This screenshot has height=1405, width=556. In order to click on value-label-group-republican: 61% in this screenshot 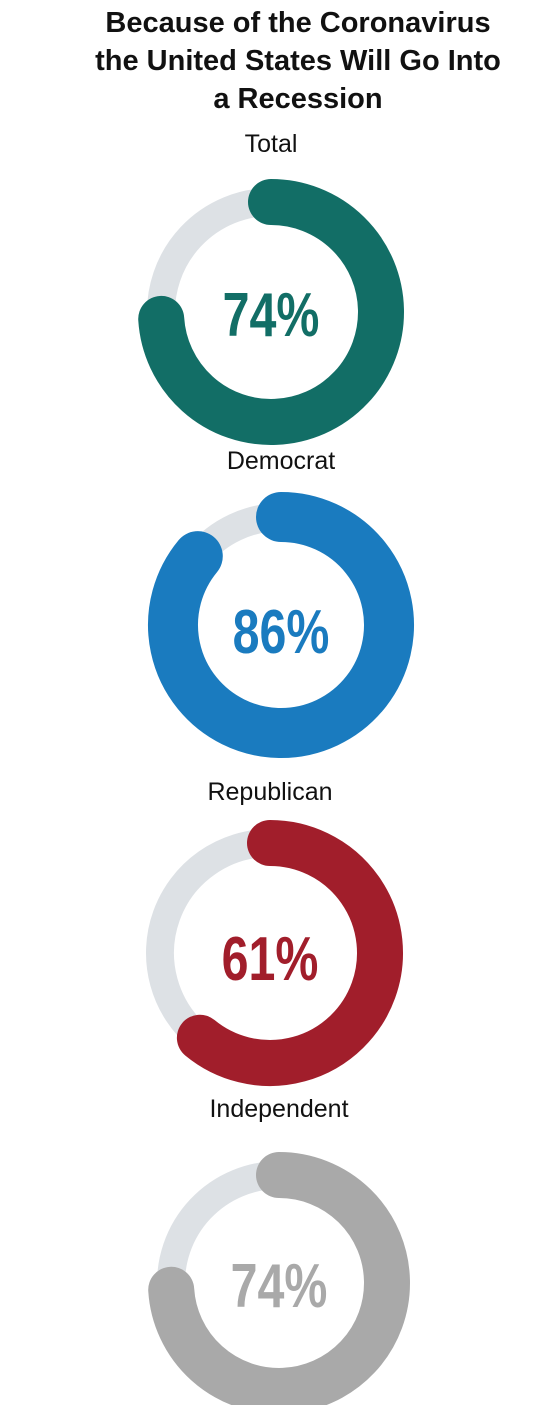, I will do `click(270, 958)`.